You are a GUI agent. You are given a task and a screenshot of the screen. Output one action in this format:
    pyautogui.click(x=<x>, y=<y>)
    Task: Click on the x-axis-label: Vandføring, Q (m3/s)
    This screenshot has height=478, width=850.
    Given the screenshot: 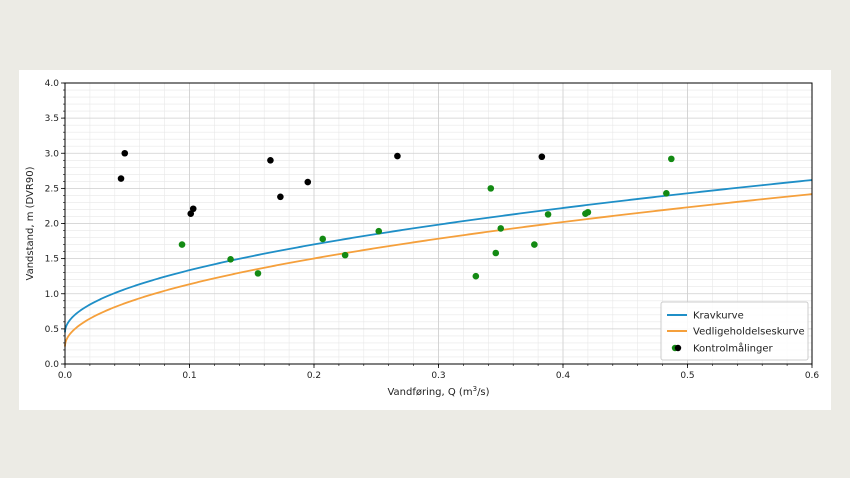 What is the action you would take?
    pyautogui.click(x=438, y=391)
    